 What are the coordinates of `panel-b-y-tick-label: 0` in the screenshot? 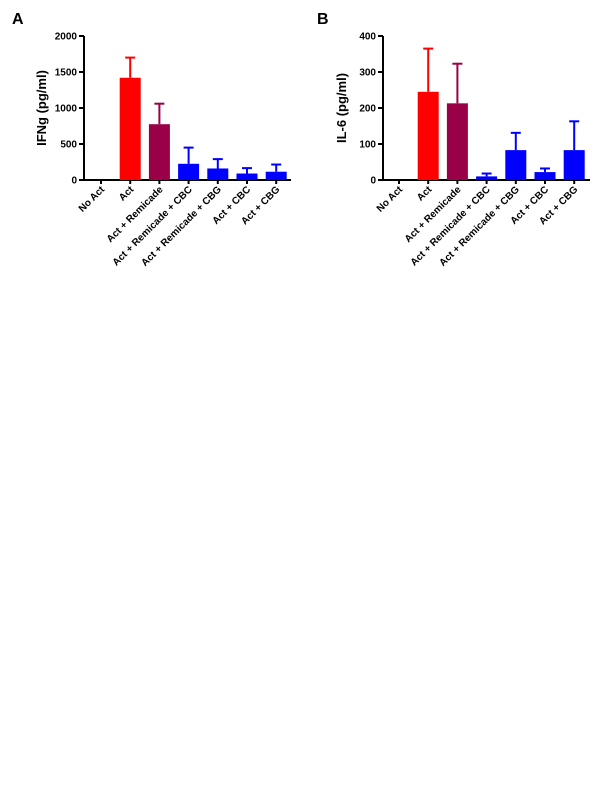 It's located at (373, 181).